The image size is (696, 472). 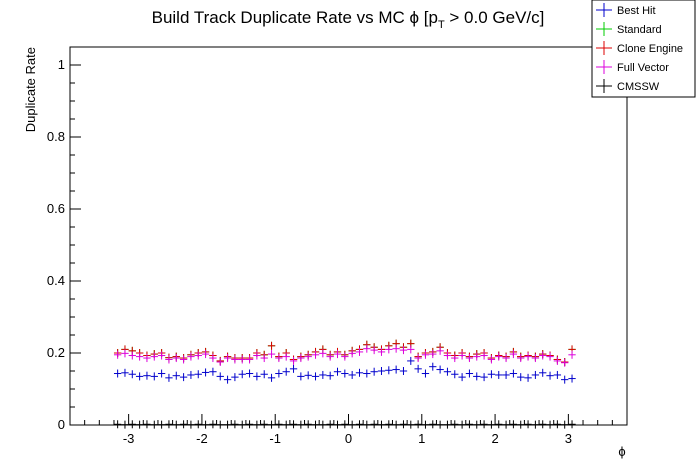 I want to click on legend-label: CMSSW, so click(x=638, y=87).